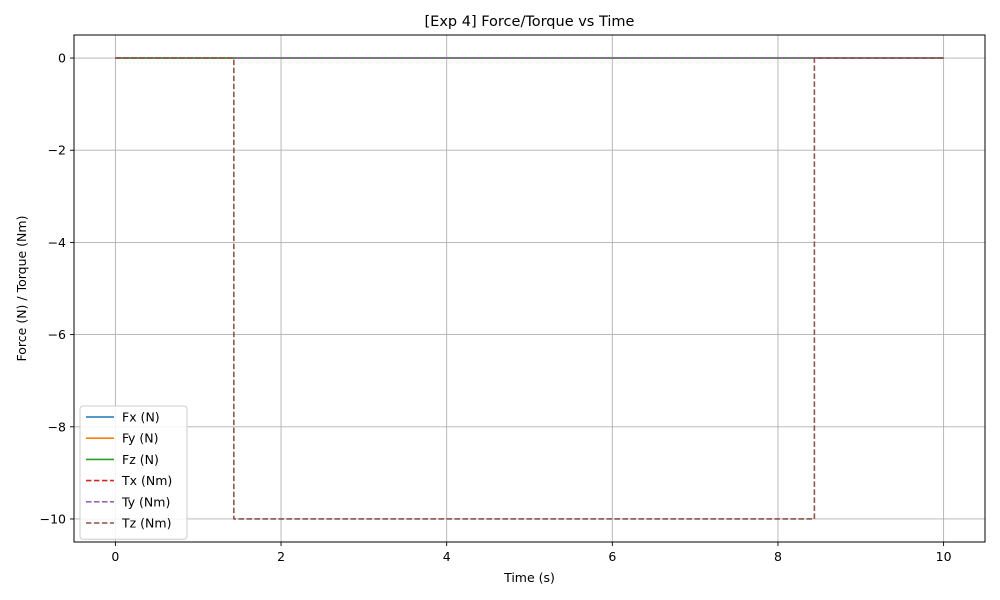 The width and height of the screenshot is (1000, 600). I want to click on legend: Fx (N) Fy (N) Fz (N) Tx (Nm) Ty (Nm) Tz (Nm), so click(133, 472).